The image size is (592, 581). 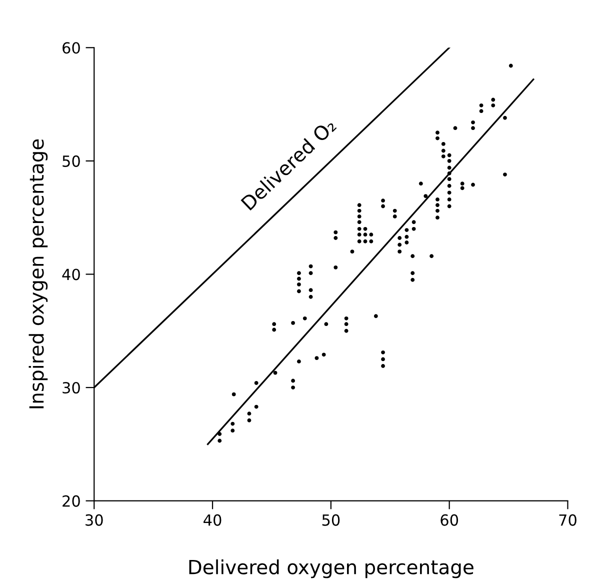 I want to click on y-tick-label: 20, so click(x=71, y=501).